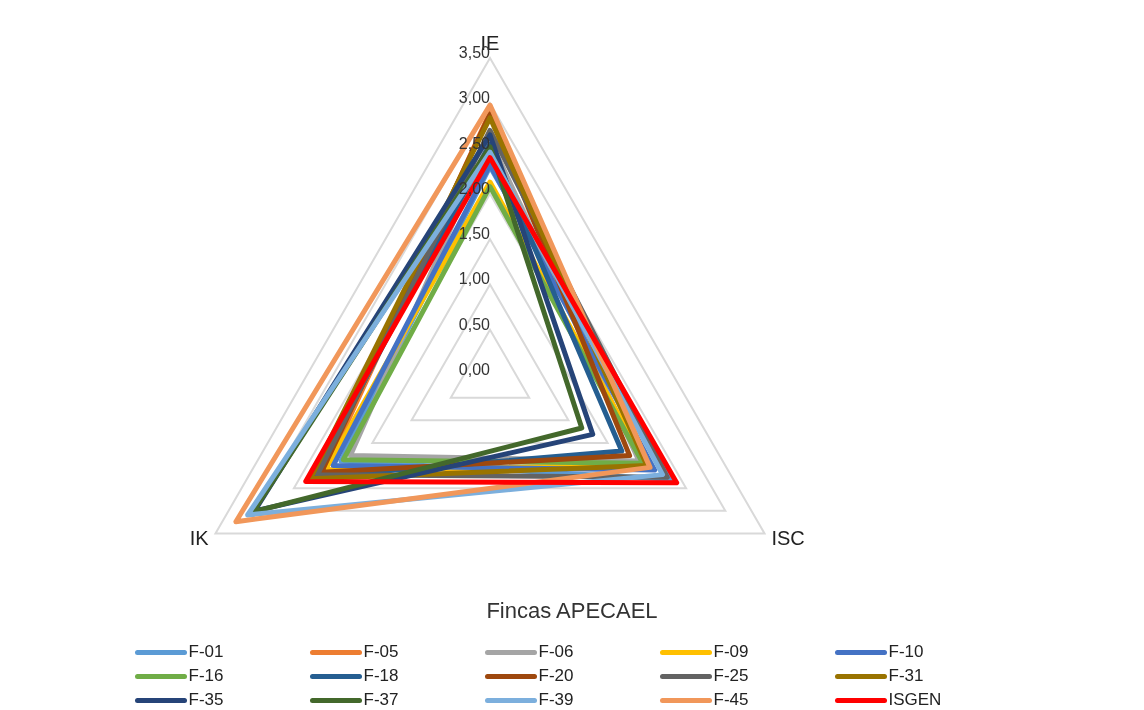 The image size is (1144, 710). I want to click on y-tick-label: 0,00, so click(474, 369).